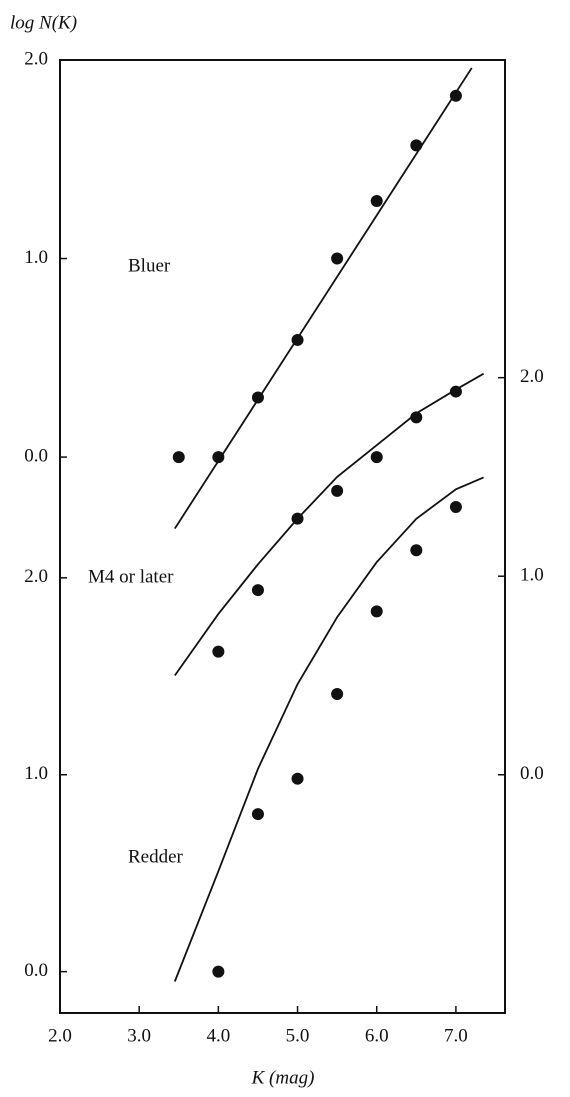 The width and height of the screenshot is (570, 1097). Describe the element at coordinates (283, 1077) in the screenshot. I see `x-axis-label: K (mag)` at that location.